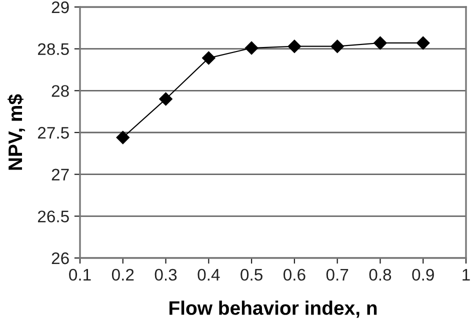 This screenshot has height=332, width=474. Describe the element at coordinates (60, 258) in the screenshot. I see `y-tick-label: 26` at that location.